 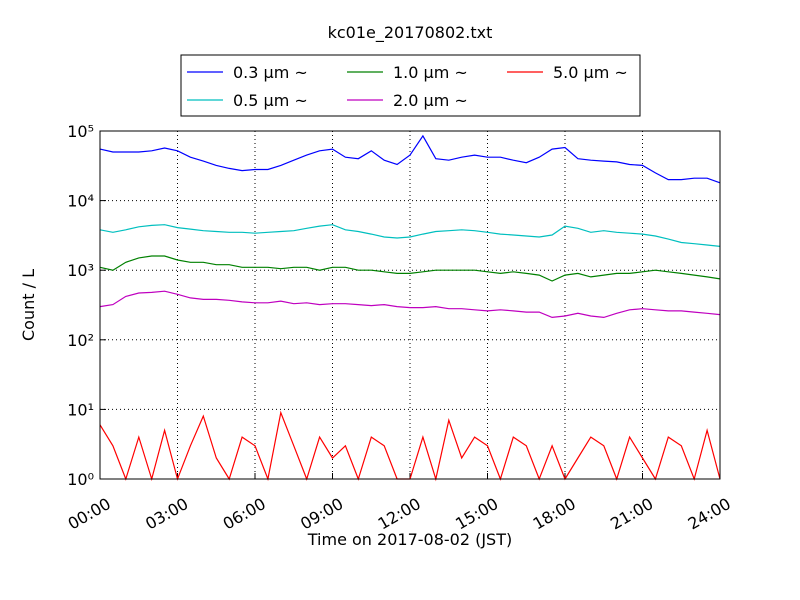 What do you see at coordinates (80, 409) in the screenshot?
I see `y-tick-label: 10¹` at bounding box center [80, 409].